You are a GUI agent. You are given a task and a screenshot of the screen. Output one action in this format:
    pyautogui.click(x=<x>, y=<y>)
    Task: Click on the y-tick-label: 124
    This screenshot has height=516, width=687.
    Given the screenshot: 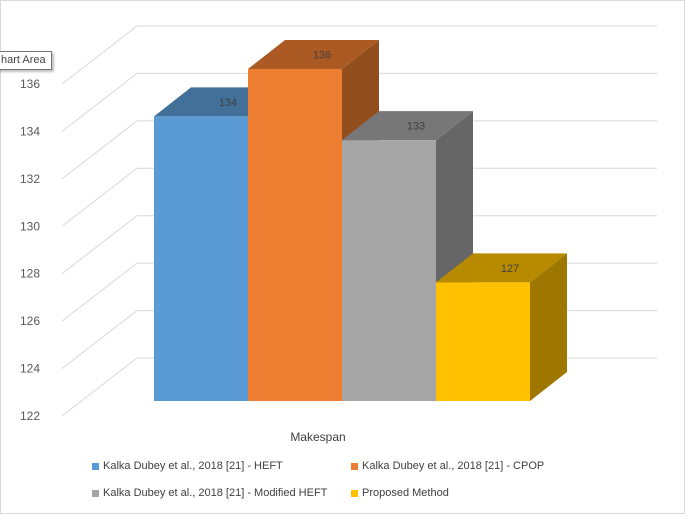 What is the action you would take?
    pyautogui.click(x=30, y=369)
    